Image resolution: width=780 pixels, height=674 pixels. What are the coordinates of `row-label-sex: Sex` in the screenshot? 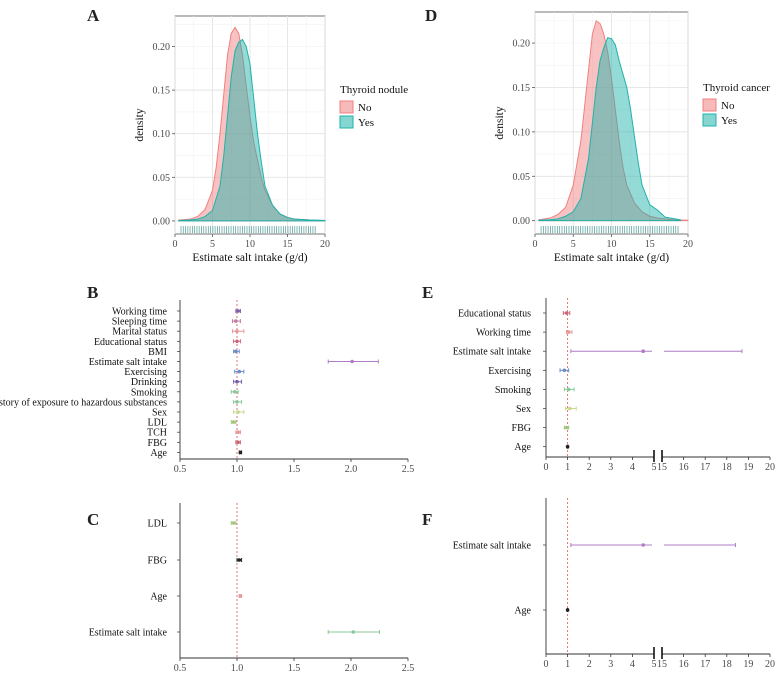 It's located at (159, 413).